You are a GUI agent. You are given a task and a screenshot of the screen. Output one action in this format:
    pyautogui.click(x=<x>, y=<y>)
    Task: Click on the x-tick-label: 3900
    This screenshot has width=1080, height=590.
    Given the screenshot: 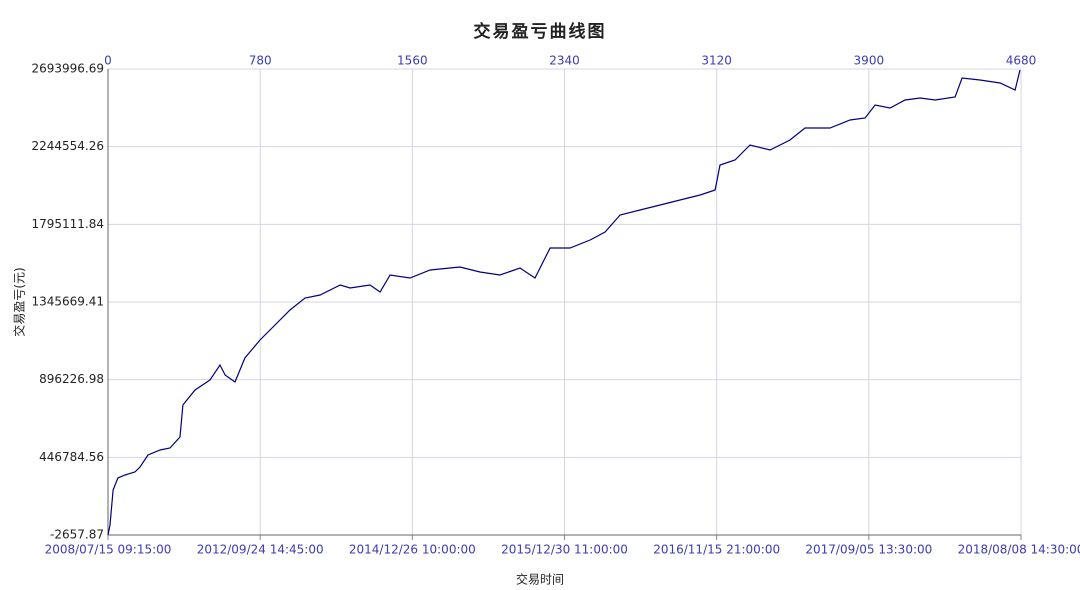 What is the action you would take?
    pyautogui.click(x=869, y=61)
    